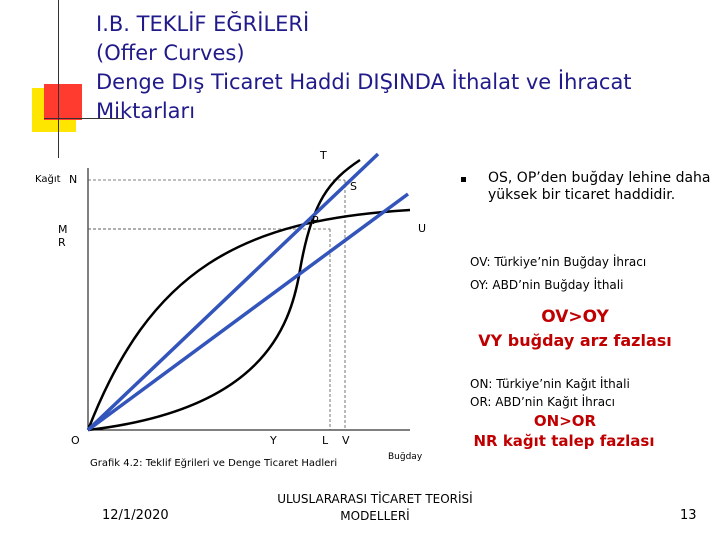  Describe the element at coordinates (170, 53) in the screenshot. I see `title-line-2: (Offer Curves)` at that location.